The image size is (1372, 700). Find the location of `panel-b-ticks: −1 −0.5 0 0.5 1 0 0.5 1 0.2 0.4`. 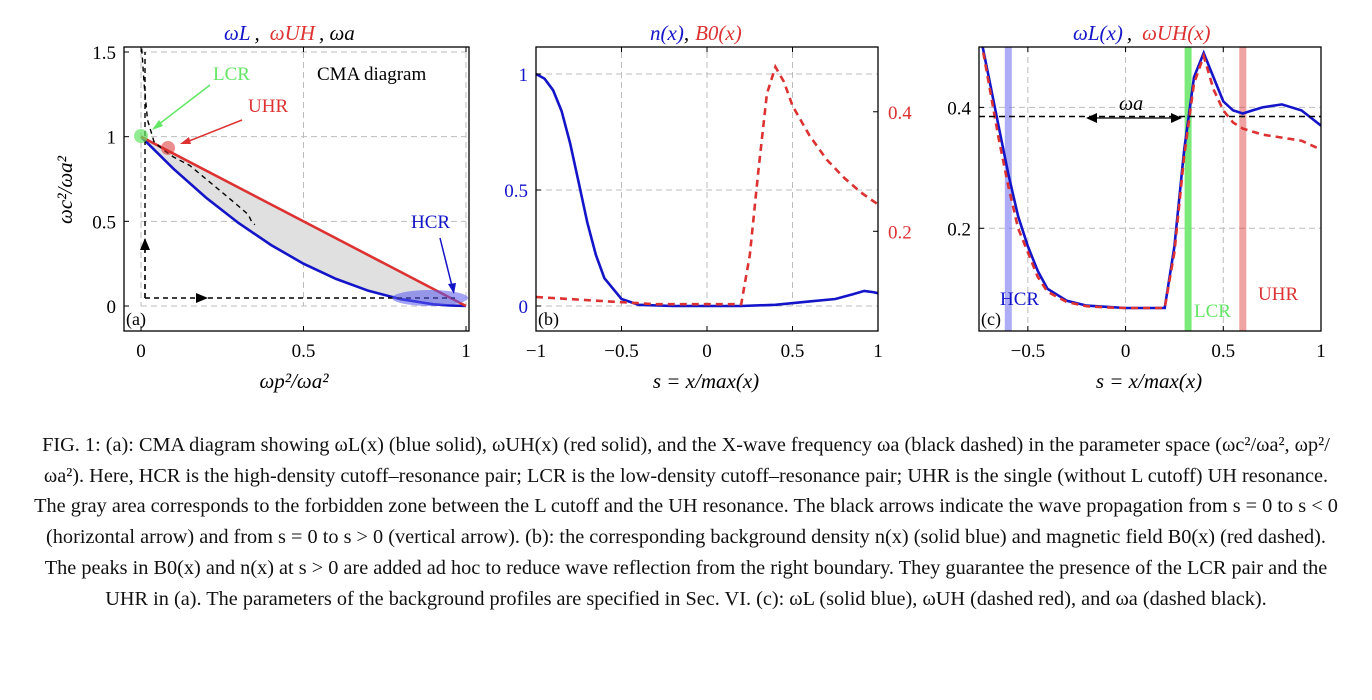

panel-b-ticks: −1 −0.5 0 0.5 1 0 0.5 1 0.2 0.4 is located at coordinates (708, 204).